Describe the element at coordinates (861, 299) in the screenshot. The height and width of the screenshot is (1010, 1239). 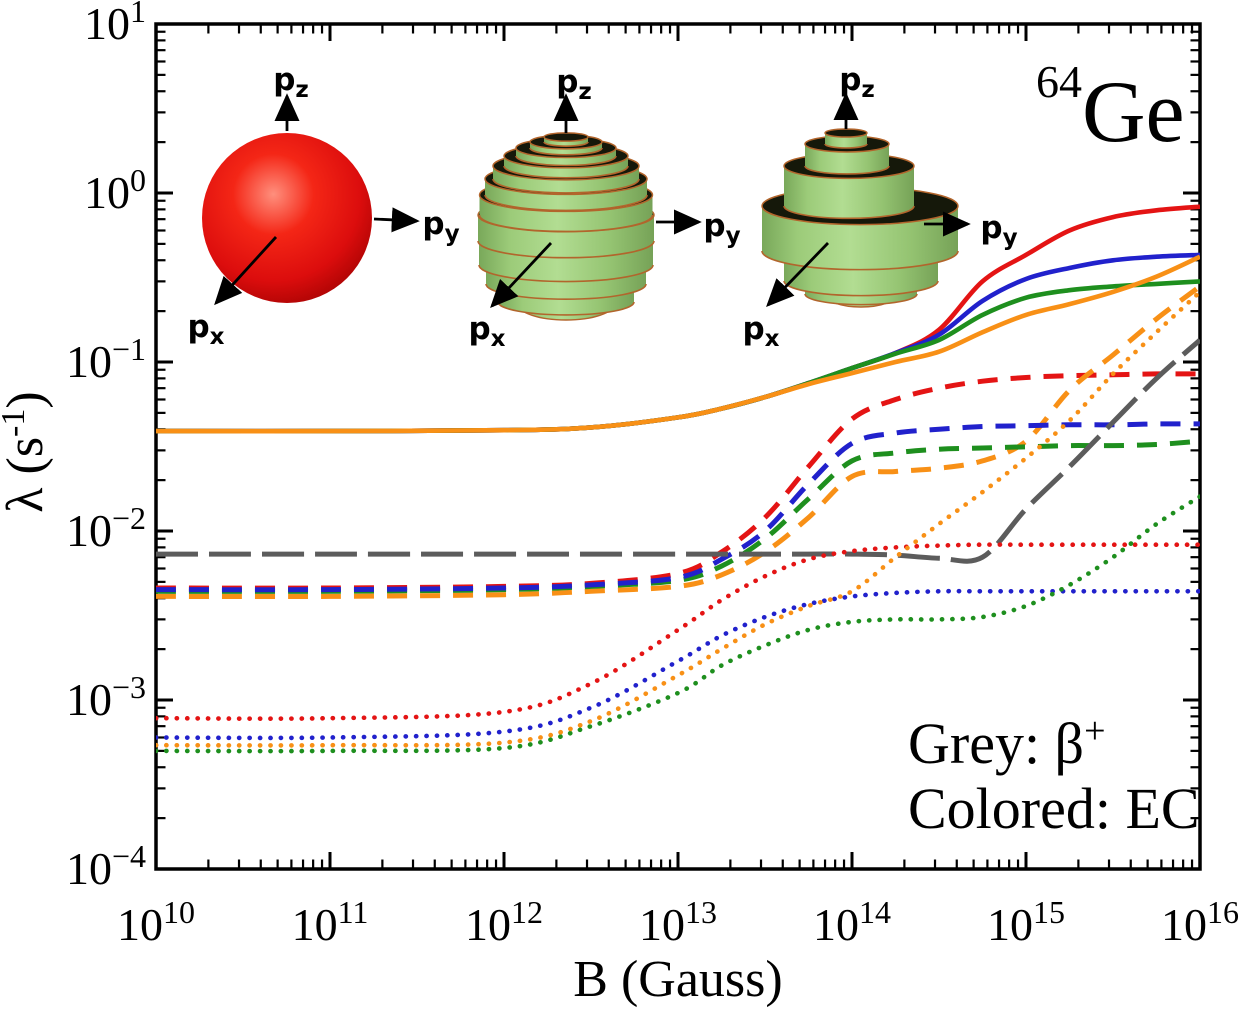
I see `cyl-1-bottom-rim` at that location.